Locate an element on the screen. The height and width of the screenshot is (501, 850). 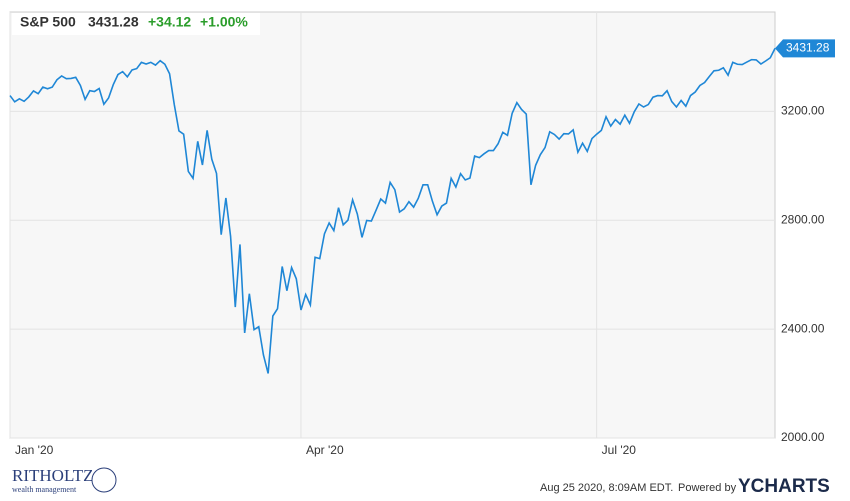
percent-change: +1.00% is located at coordinates (224, 22).